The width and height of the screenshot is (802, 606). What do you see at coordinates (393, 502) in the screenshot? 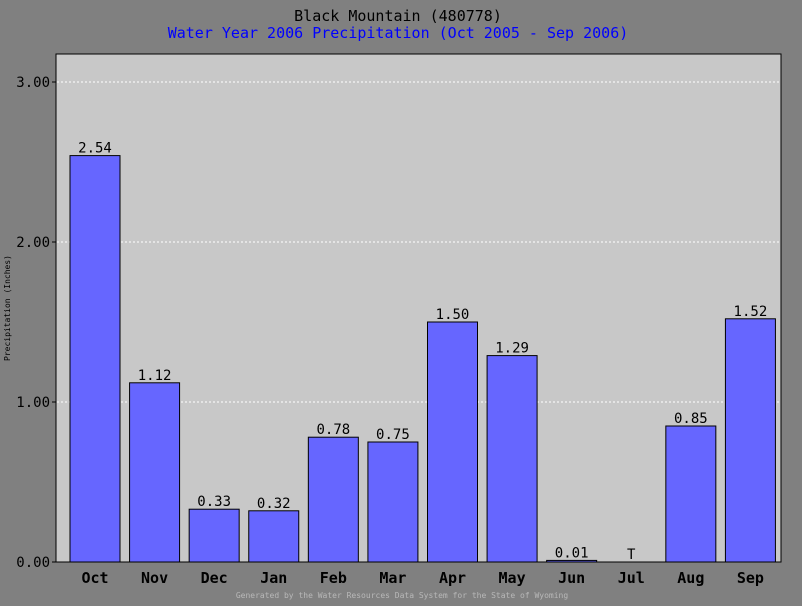
I see `bar-mar` at bounding box center [393, 502].